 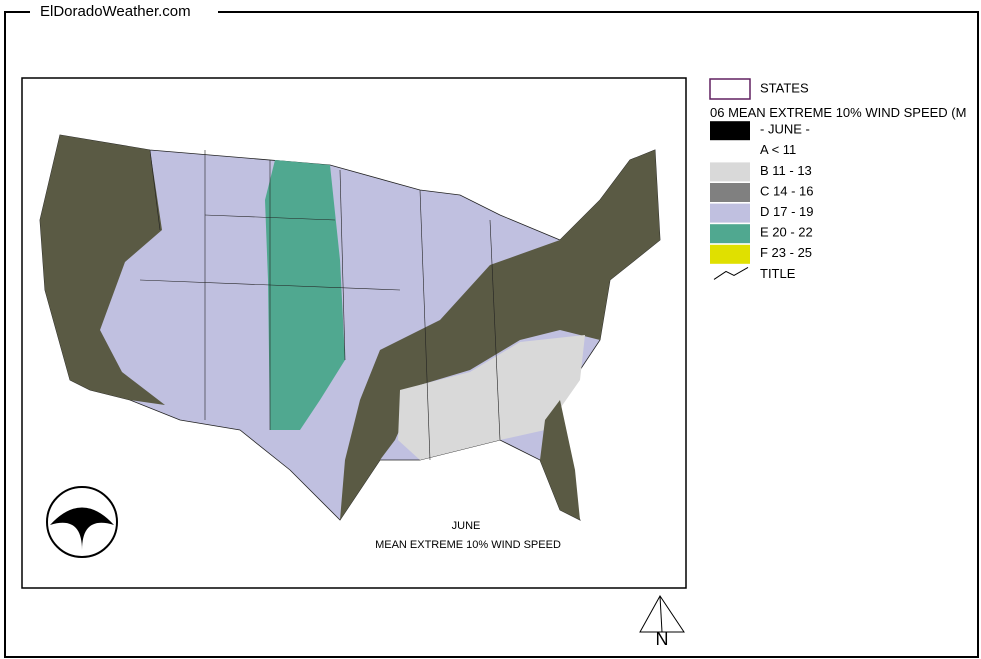 I want to click on north-arrow, so click(x=662, y=614).